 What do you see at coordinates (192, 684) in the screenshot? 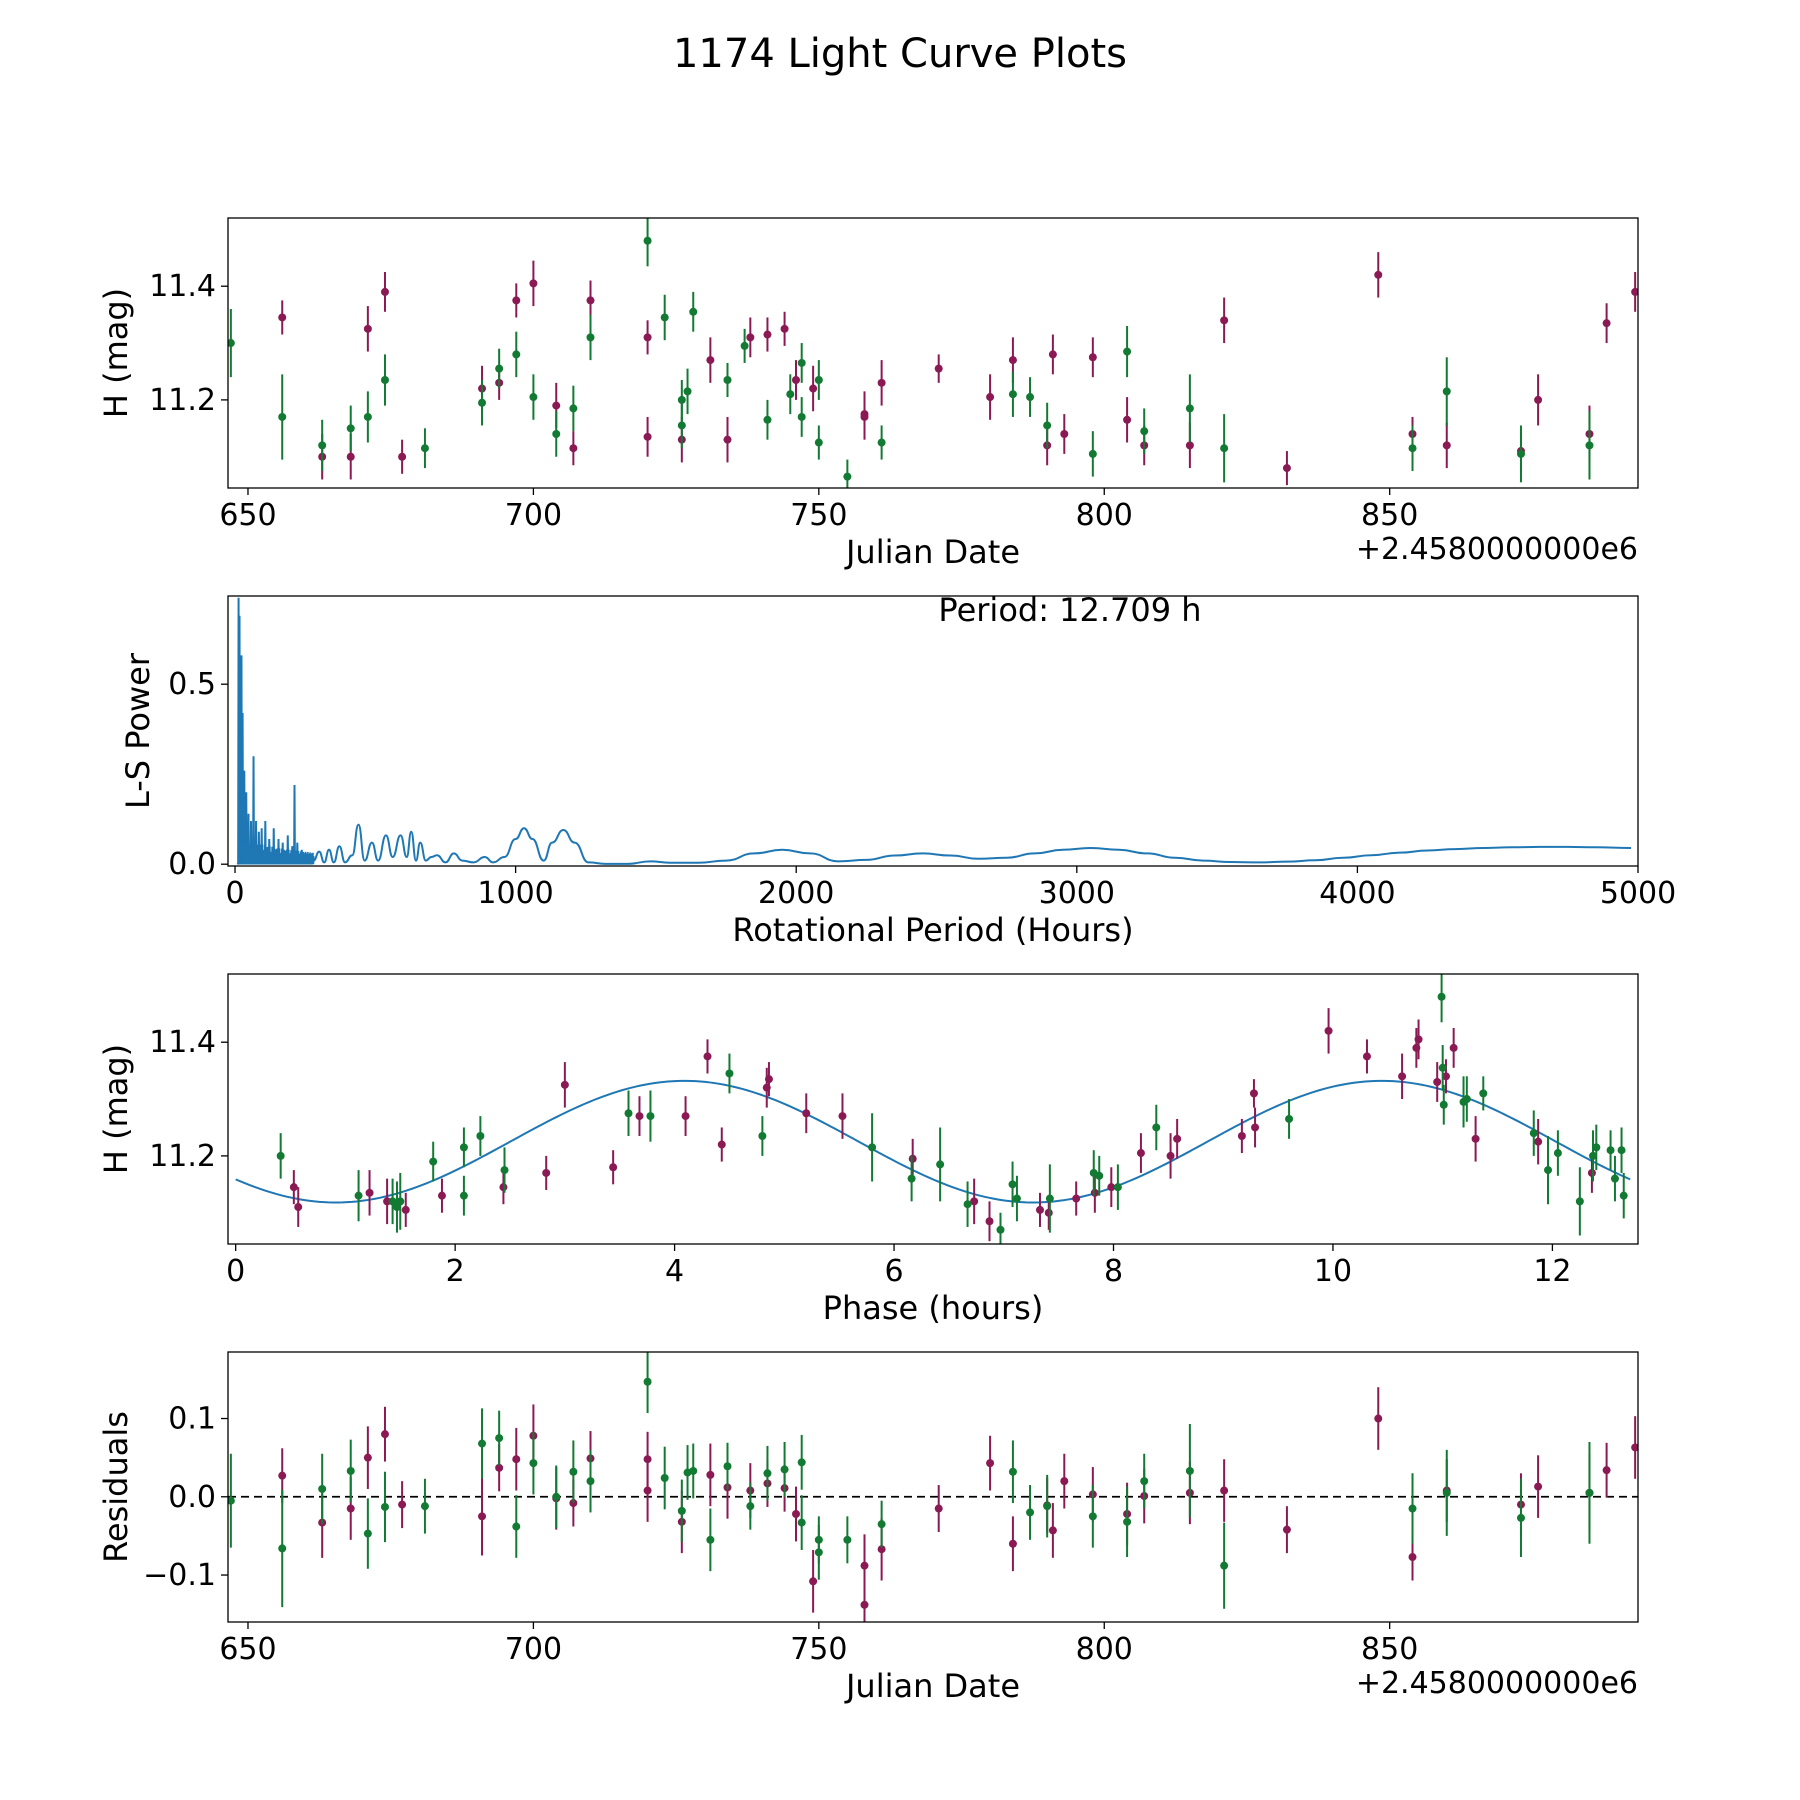
I see `y-tick-label: 0.5` at bounding box center [192, 684].